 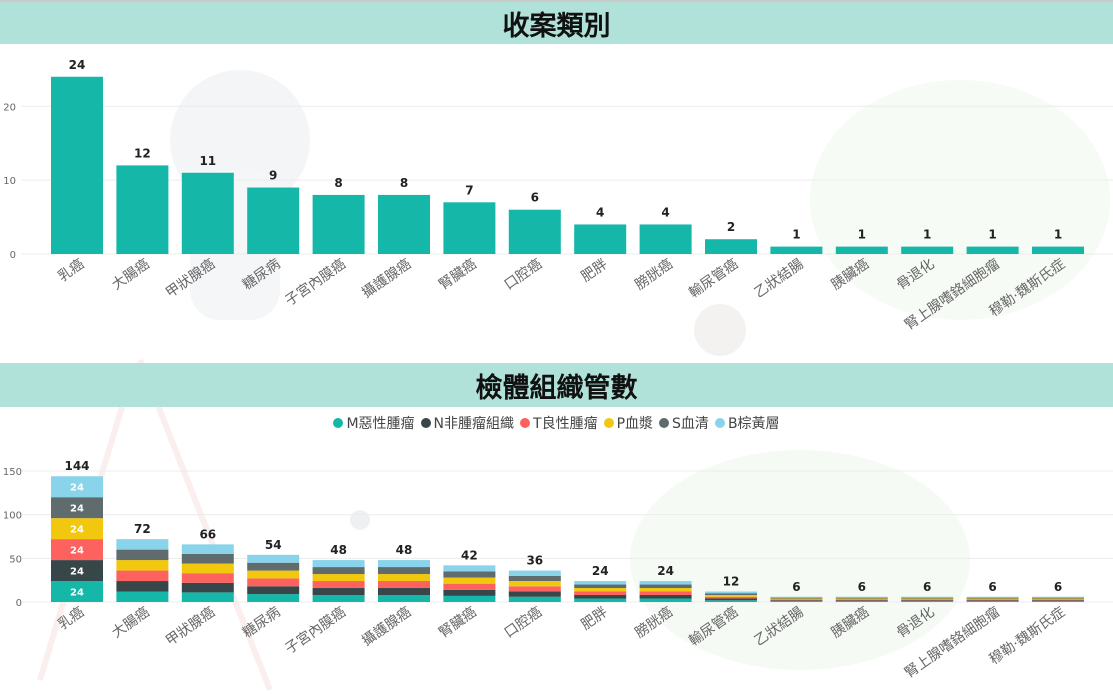 I want to click on data-label: 11, so click(x=207, y=161).